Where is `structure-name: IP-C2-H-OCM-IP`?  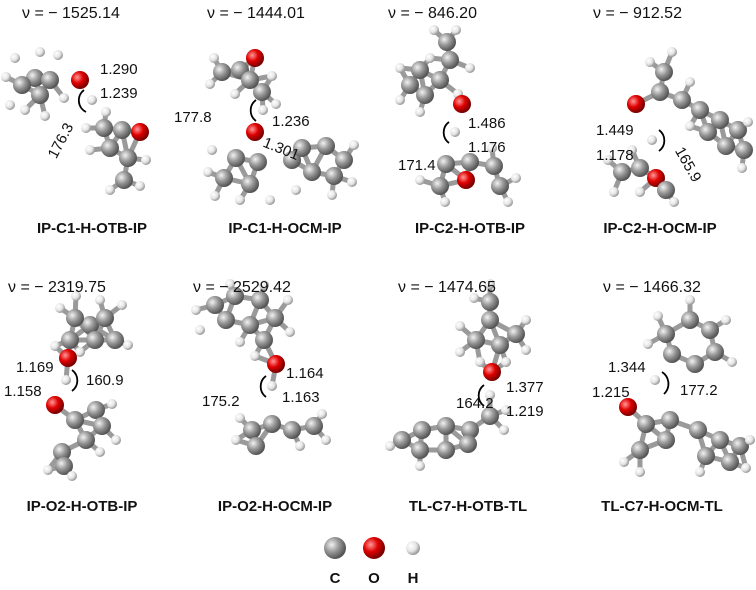 structure-name: IP-C2-H-OCM-IP is located at coordinates (659, 228).